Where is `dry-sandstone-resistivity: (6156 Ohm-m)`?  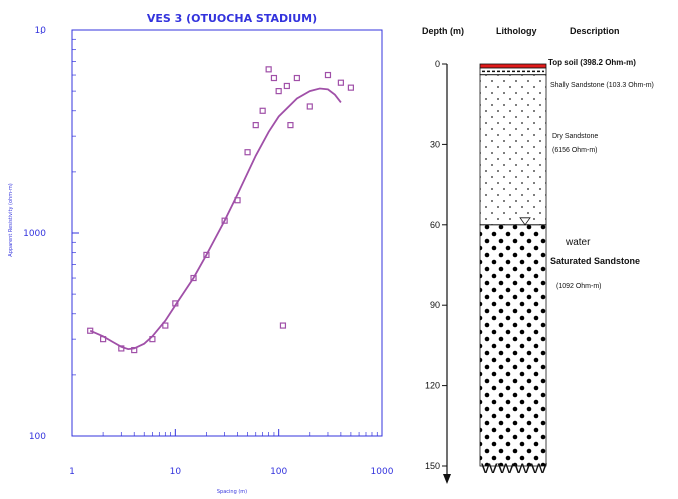
dry-sandstone-resistivity: (6156 Ohm-m) is located at coordinates (575, 150).